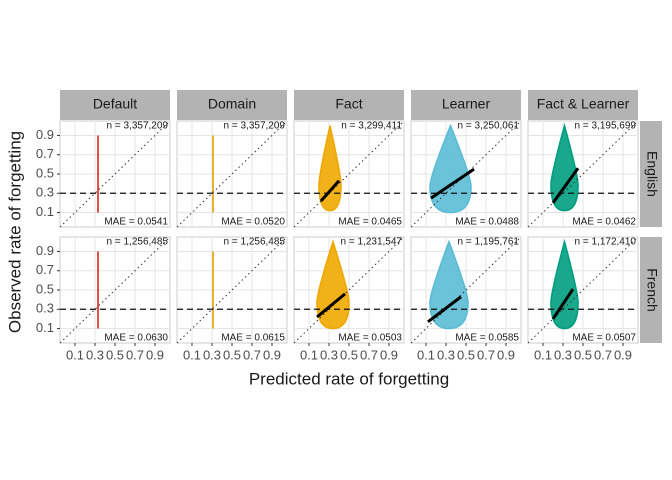 Image resolution: width=672 pixels, height=480 pixels. What do you see at coordinates (370, 222) in the screenshot?
I see `mae-annotation: MAE = 0.0465` at bounding box center [370, 222].